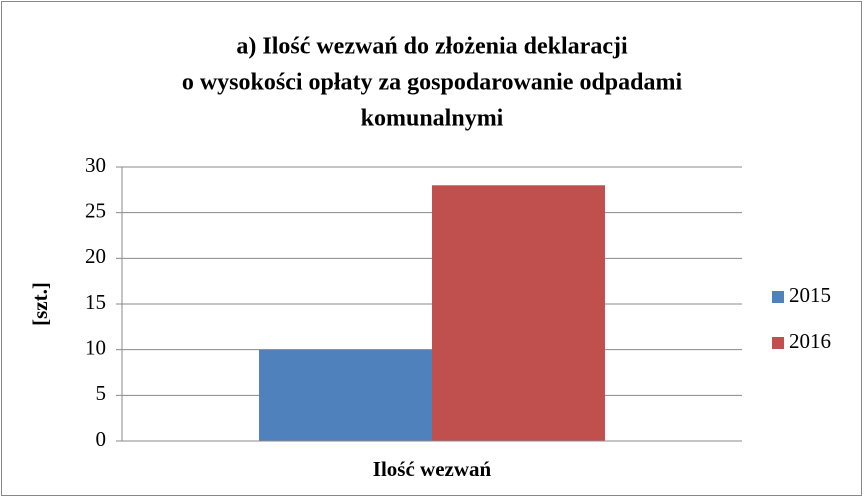  Describe the element at coordinates (40, 304) in the screenshot. I see `y-axis-label: [szt.]` at that location.